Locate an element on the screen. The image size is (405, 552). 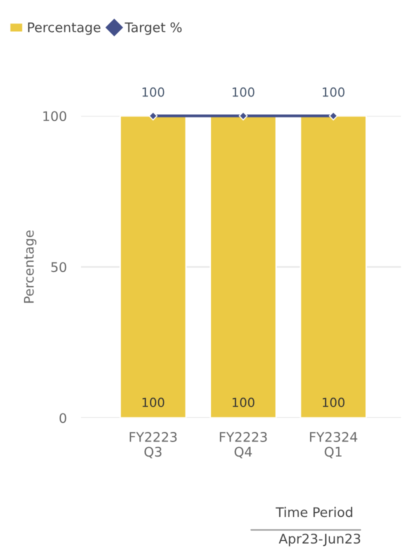
legend-label: Target % is located at coordinates (153, 28).